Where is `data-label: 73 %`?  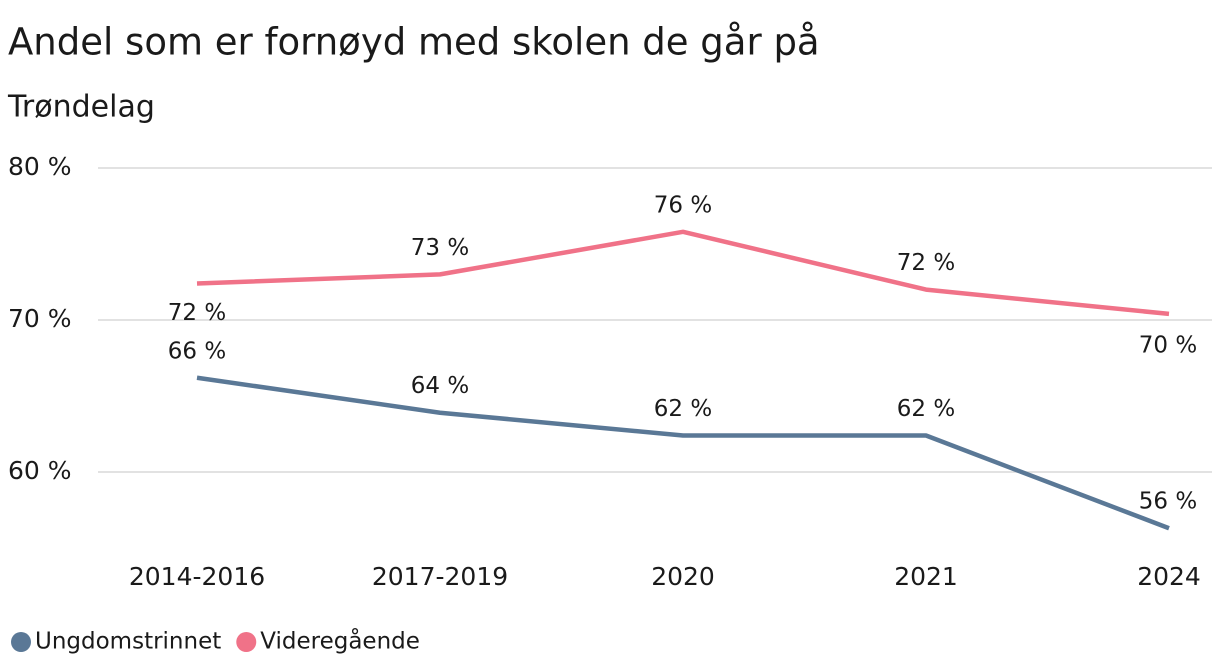 data-label: 73 % is located at coordinates (440, 248).